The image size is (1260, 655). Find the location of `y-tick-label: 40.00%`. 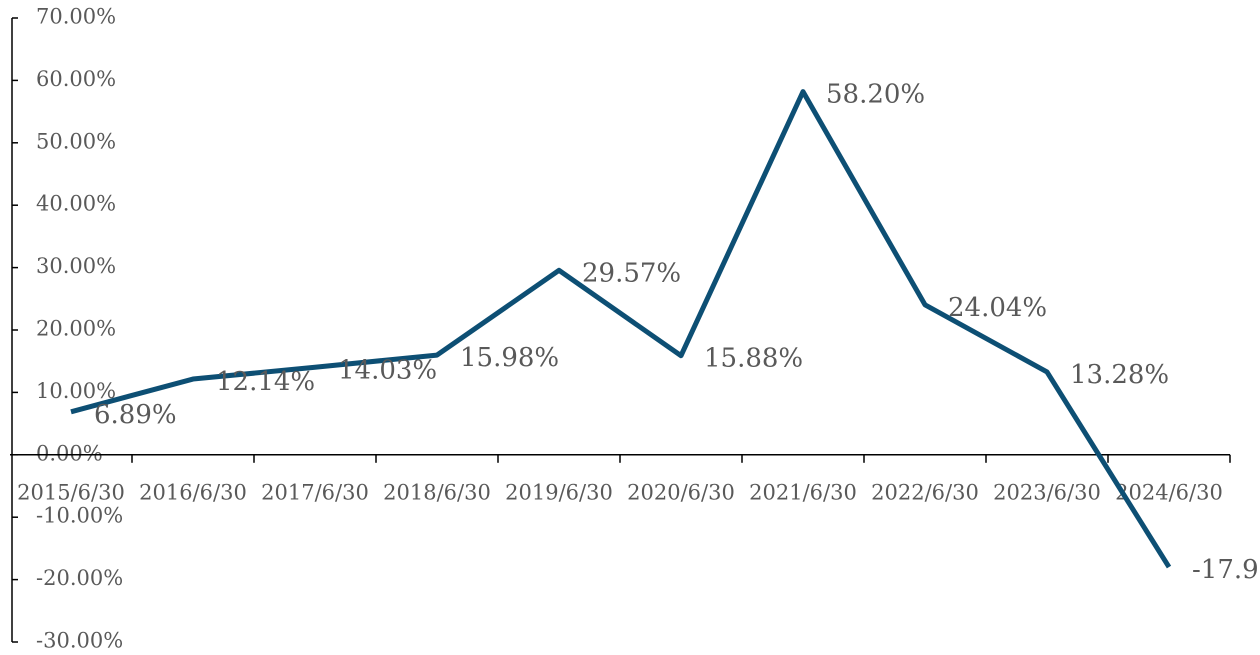

y-tick-label: 40.00% is located at coordinates (76, 204).